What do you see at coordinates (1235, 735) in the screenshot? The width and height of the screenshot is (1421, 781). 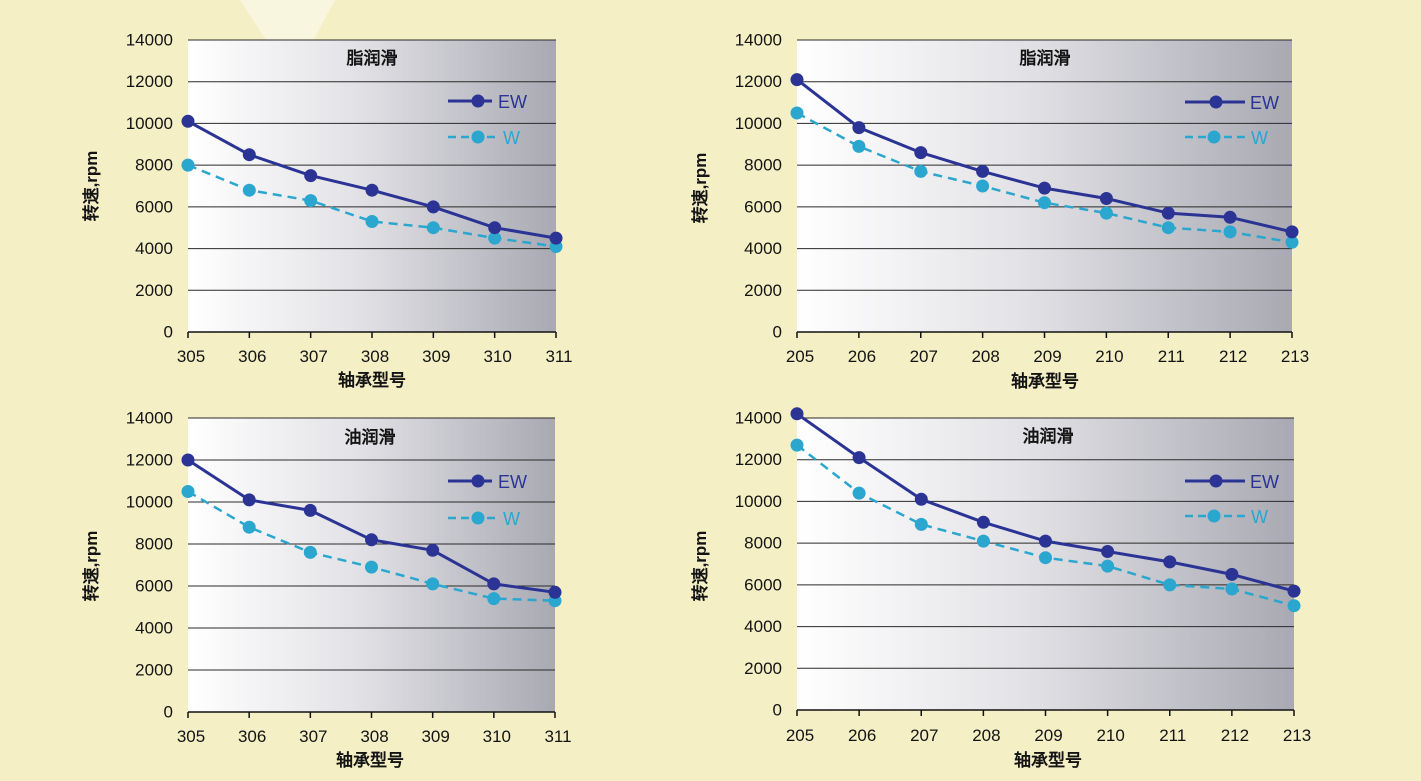 I see `x-tick-label: 212` at bounding box center [1235, 735].